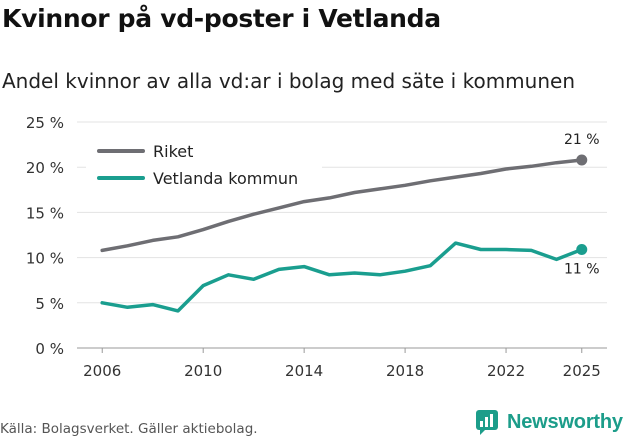 The image size is (631, 439). What do you see at coordinates (45, 236) in the screenshot?
I see `y-axis-ticks: 0 % 5 % 10 % 15 % 20 % 25 %` at bounding box center [45, 236].